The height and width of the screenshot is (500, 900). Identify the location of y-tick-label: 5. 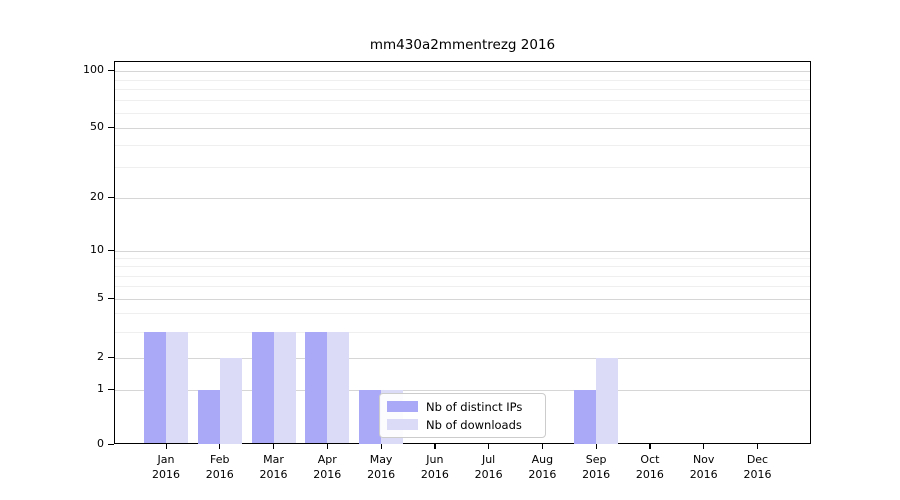
(100, 297).